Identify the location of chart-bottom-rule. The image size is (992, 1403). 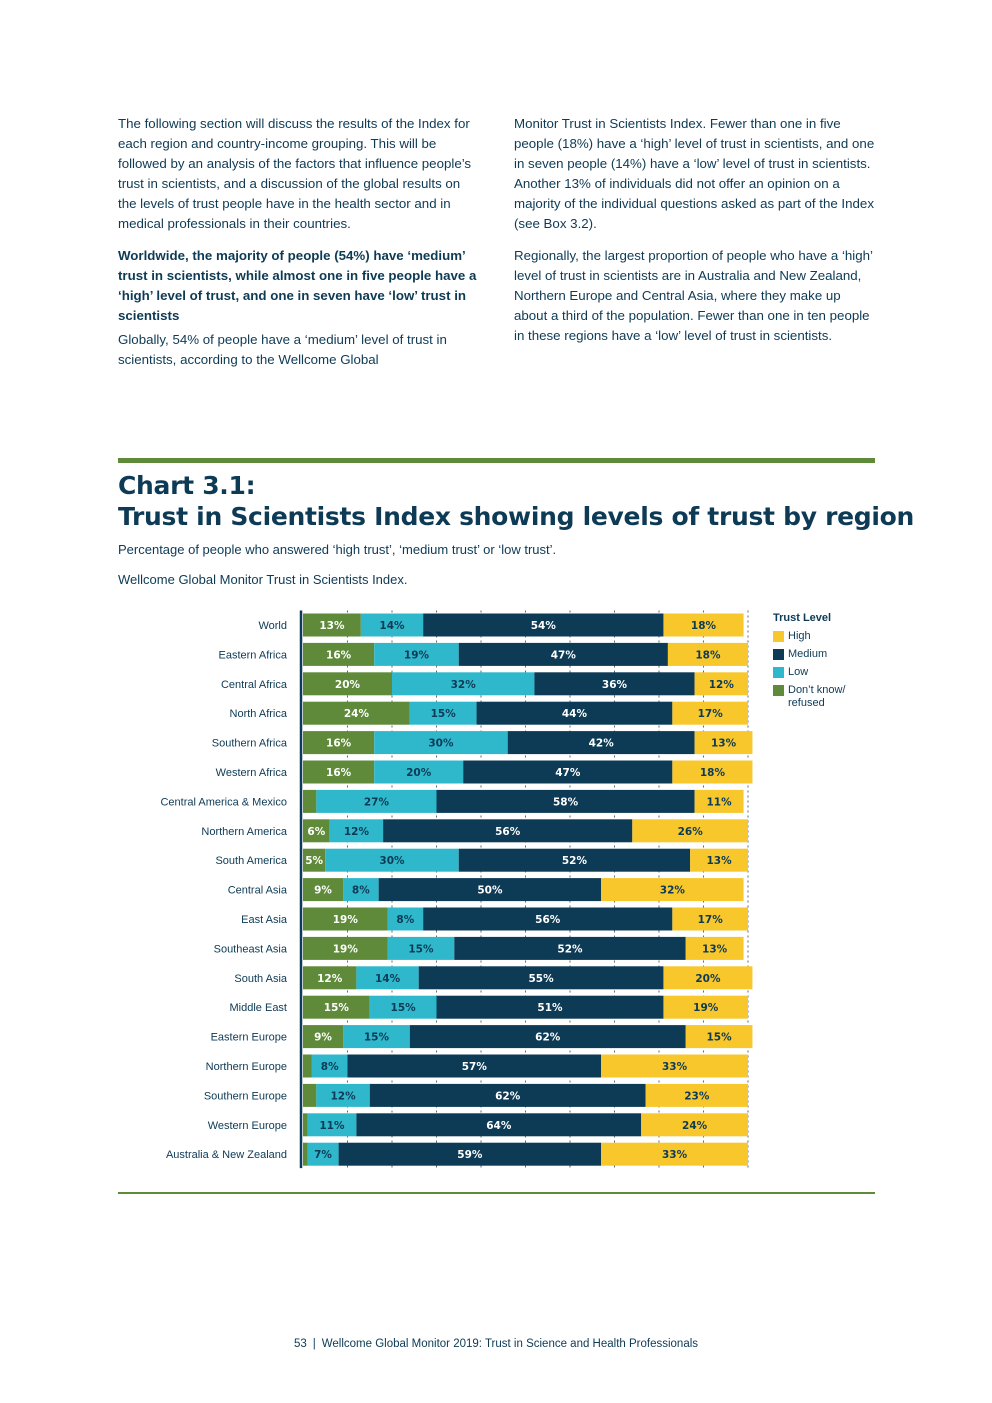
(496, 1193).